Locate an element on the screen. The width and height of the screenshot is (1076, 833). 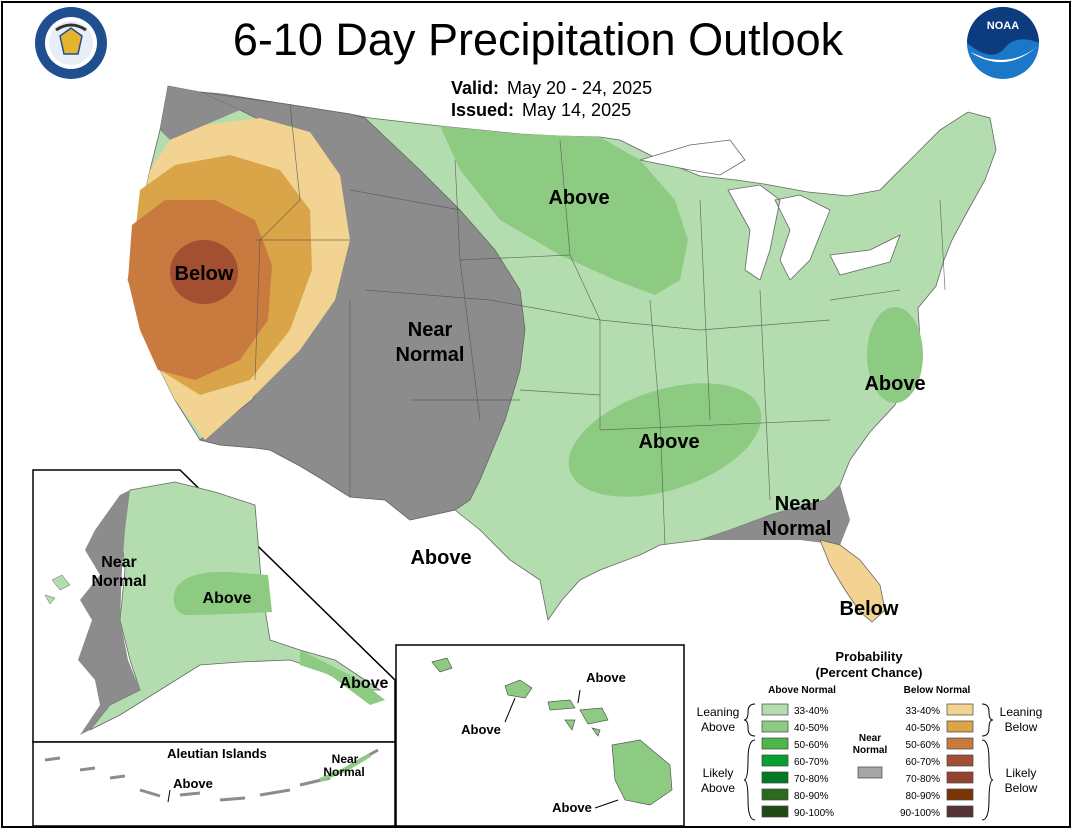
label-aleutian-normal: Normal is located at coordinates (343, 772).